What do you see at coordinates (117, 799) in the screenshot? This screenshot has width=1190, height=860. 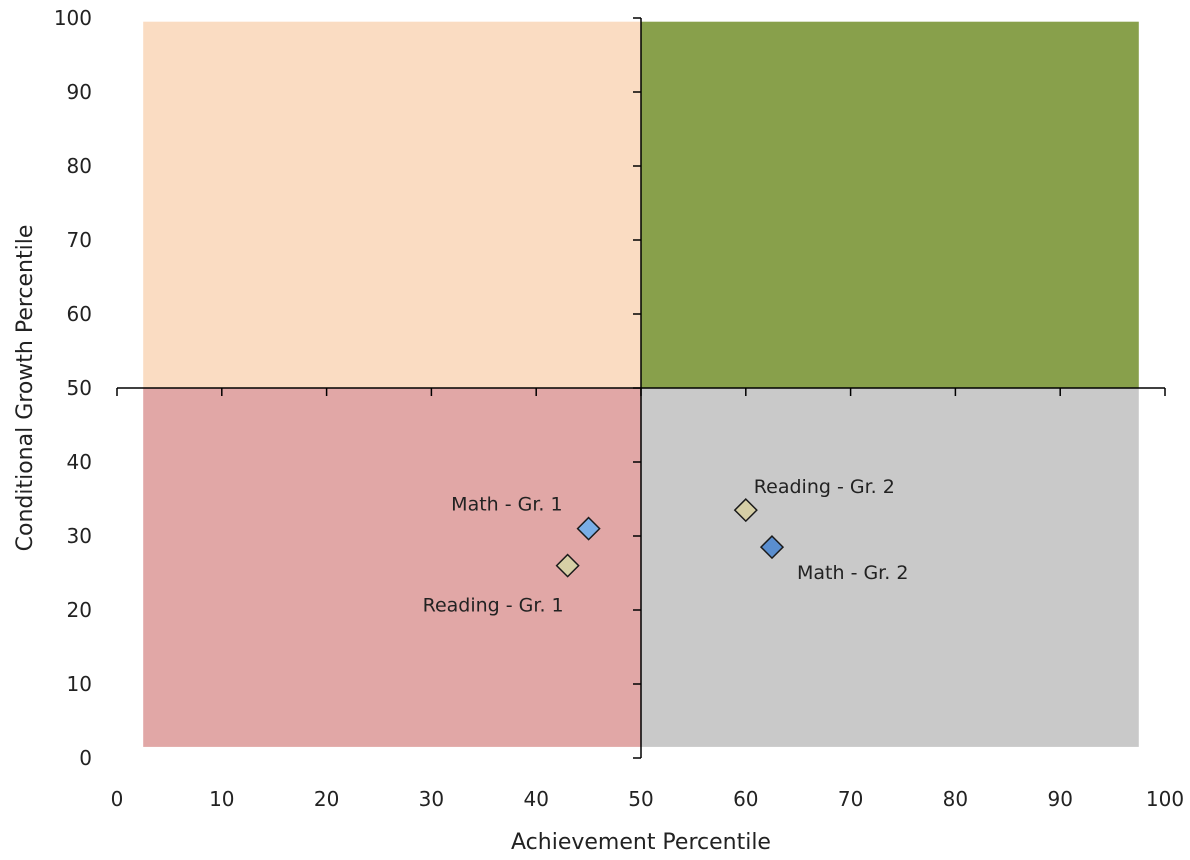 I see `x-tick-label: 0` at bounding box center [117, 799].